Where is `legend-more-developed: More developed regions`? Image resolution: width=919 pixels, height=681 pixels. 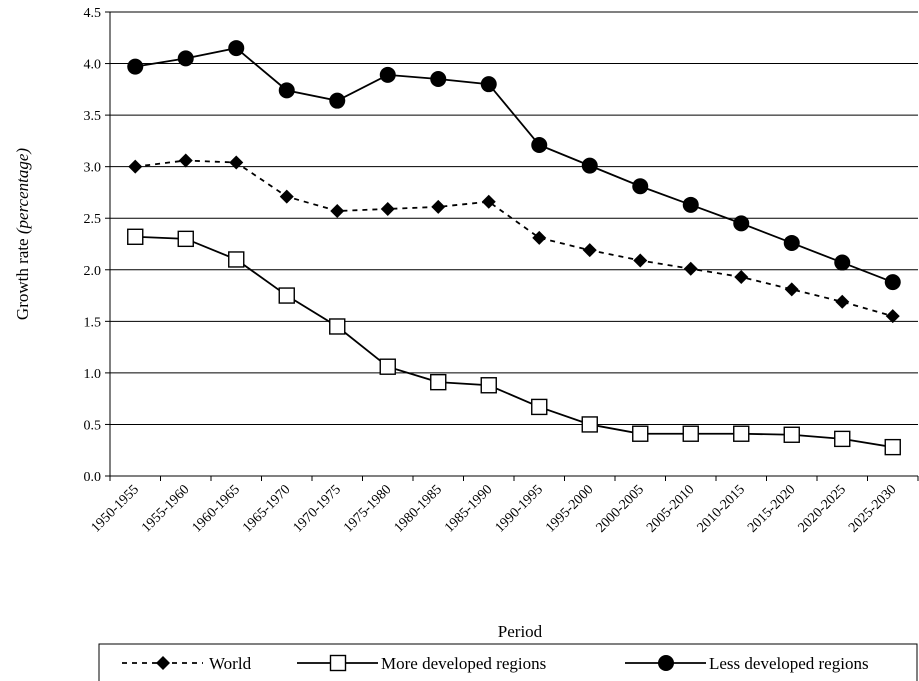
legend-more-developed: More developed regions is located at coordinates (421, 663).